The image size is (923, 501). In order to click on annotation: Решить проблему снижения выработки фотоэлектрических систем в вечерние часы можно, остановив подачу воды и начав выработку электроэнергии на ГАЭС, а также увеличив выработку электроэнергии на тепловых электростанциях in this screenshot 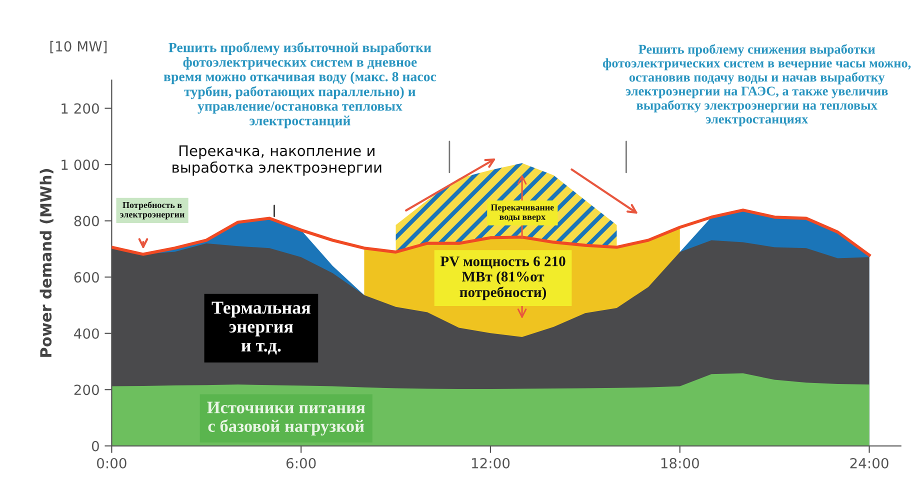, I will do `click(757, 85)`.